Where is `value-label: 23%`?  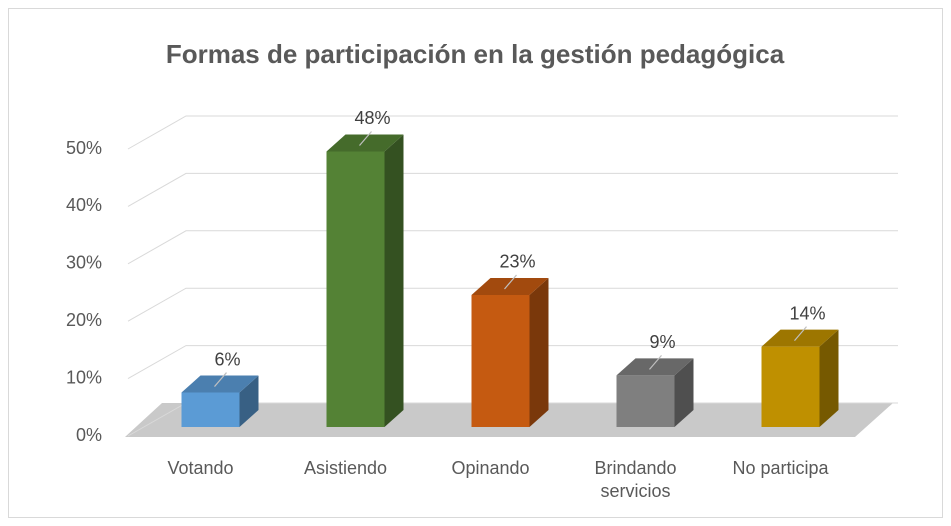 value-label: 23% is located at coordinates (517, 262).